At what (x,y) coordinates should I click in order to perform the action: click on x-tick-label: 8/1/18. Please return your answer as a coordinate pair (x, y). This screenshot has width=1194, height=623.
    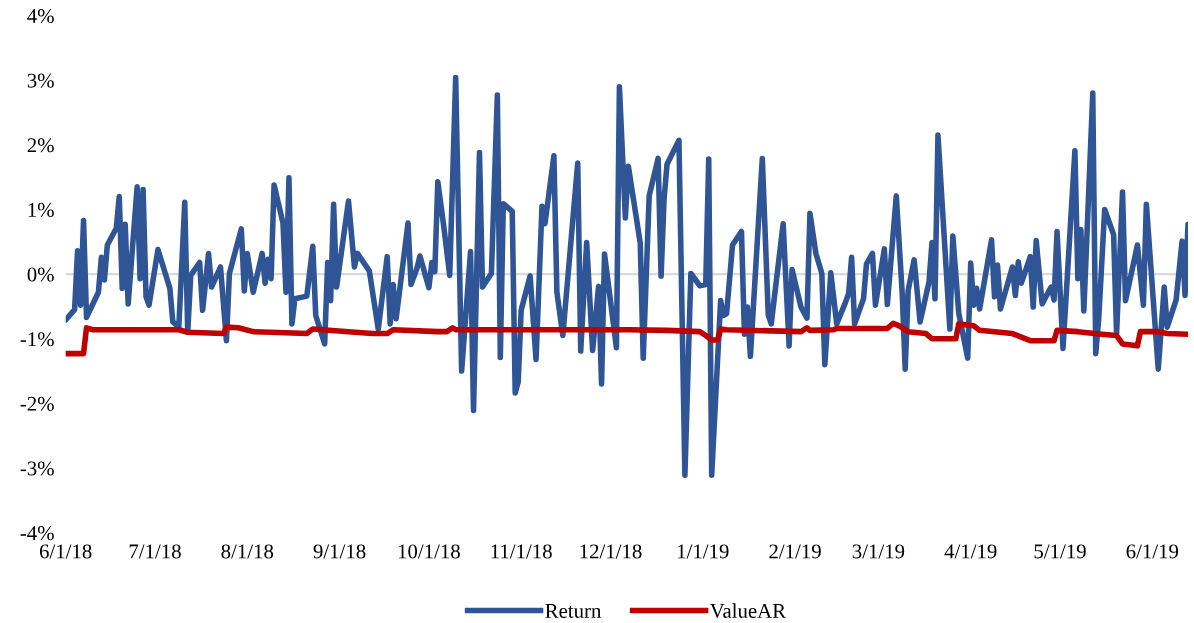
    Looking at the image, I should click on (247, 551).